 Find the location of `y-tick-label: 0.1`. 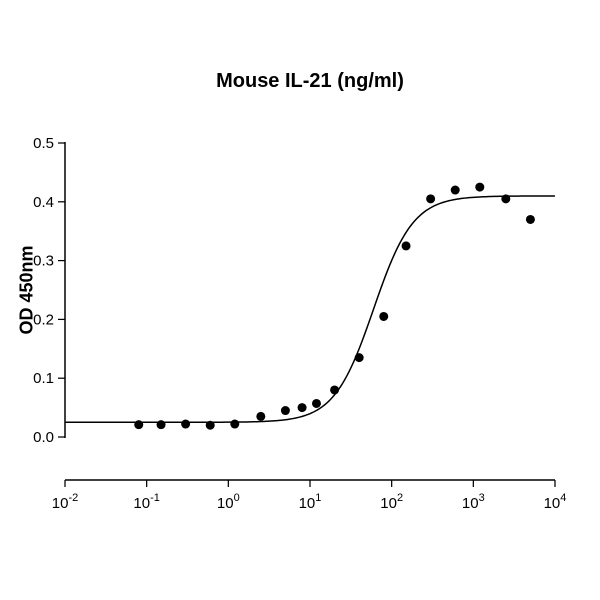

y-tick-label: 0.1 is located at coordinates (43, 378).